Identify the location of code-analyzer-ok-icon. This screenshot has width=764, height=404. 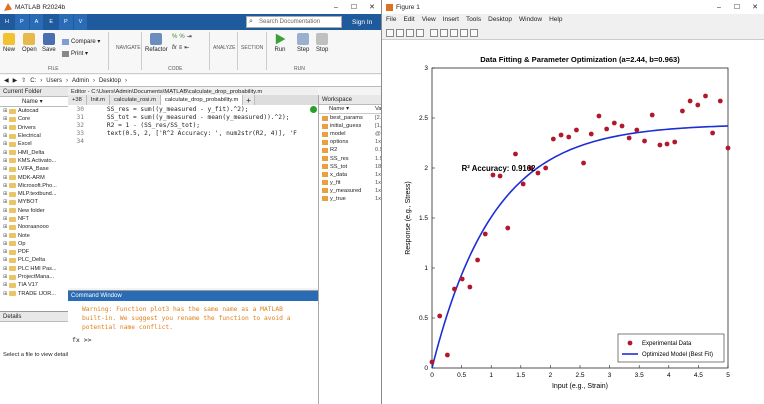
(313, 109).